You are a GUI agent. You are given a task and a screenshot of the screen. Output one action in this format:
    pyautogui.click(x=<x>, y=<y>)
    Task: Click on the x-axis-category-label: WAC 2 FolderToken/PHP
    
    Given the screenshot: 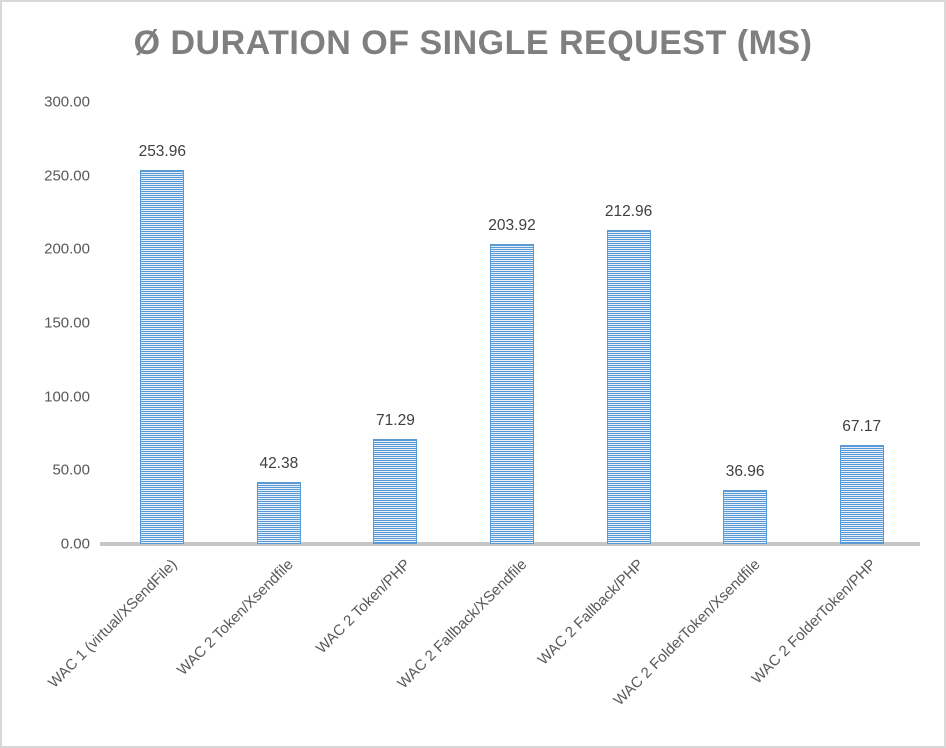 What is the action you would take?
    pyautogui.click(x=814, y=622)
    